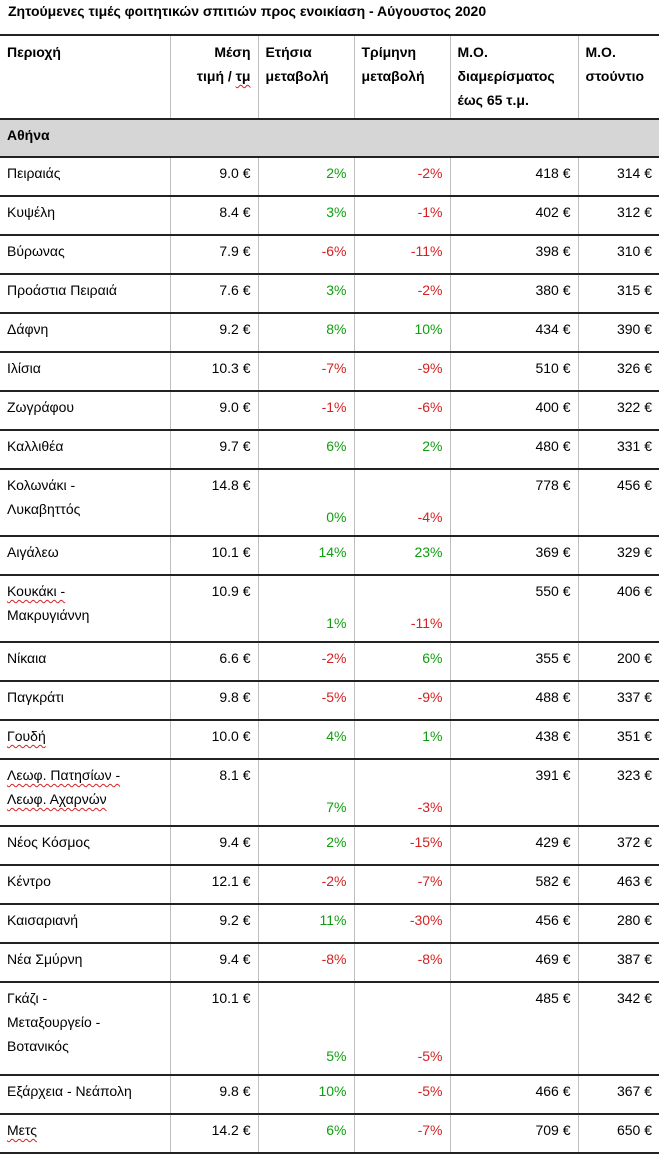 The width and height of the screenshot is (660, 1154). What do you see at coordinates (85, 556) in the screenshot?
I see `area-name: Αιγάλεω` at bounding box center [85, 556].